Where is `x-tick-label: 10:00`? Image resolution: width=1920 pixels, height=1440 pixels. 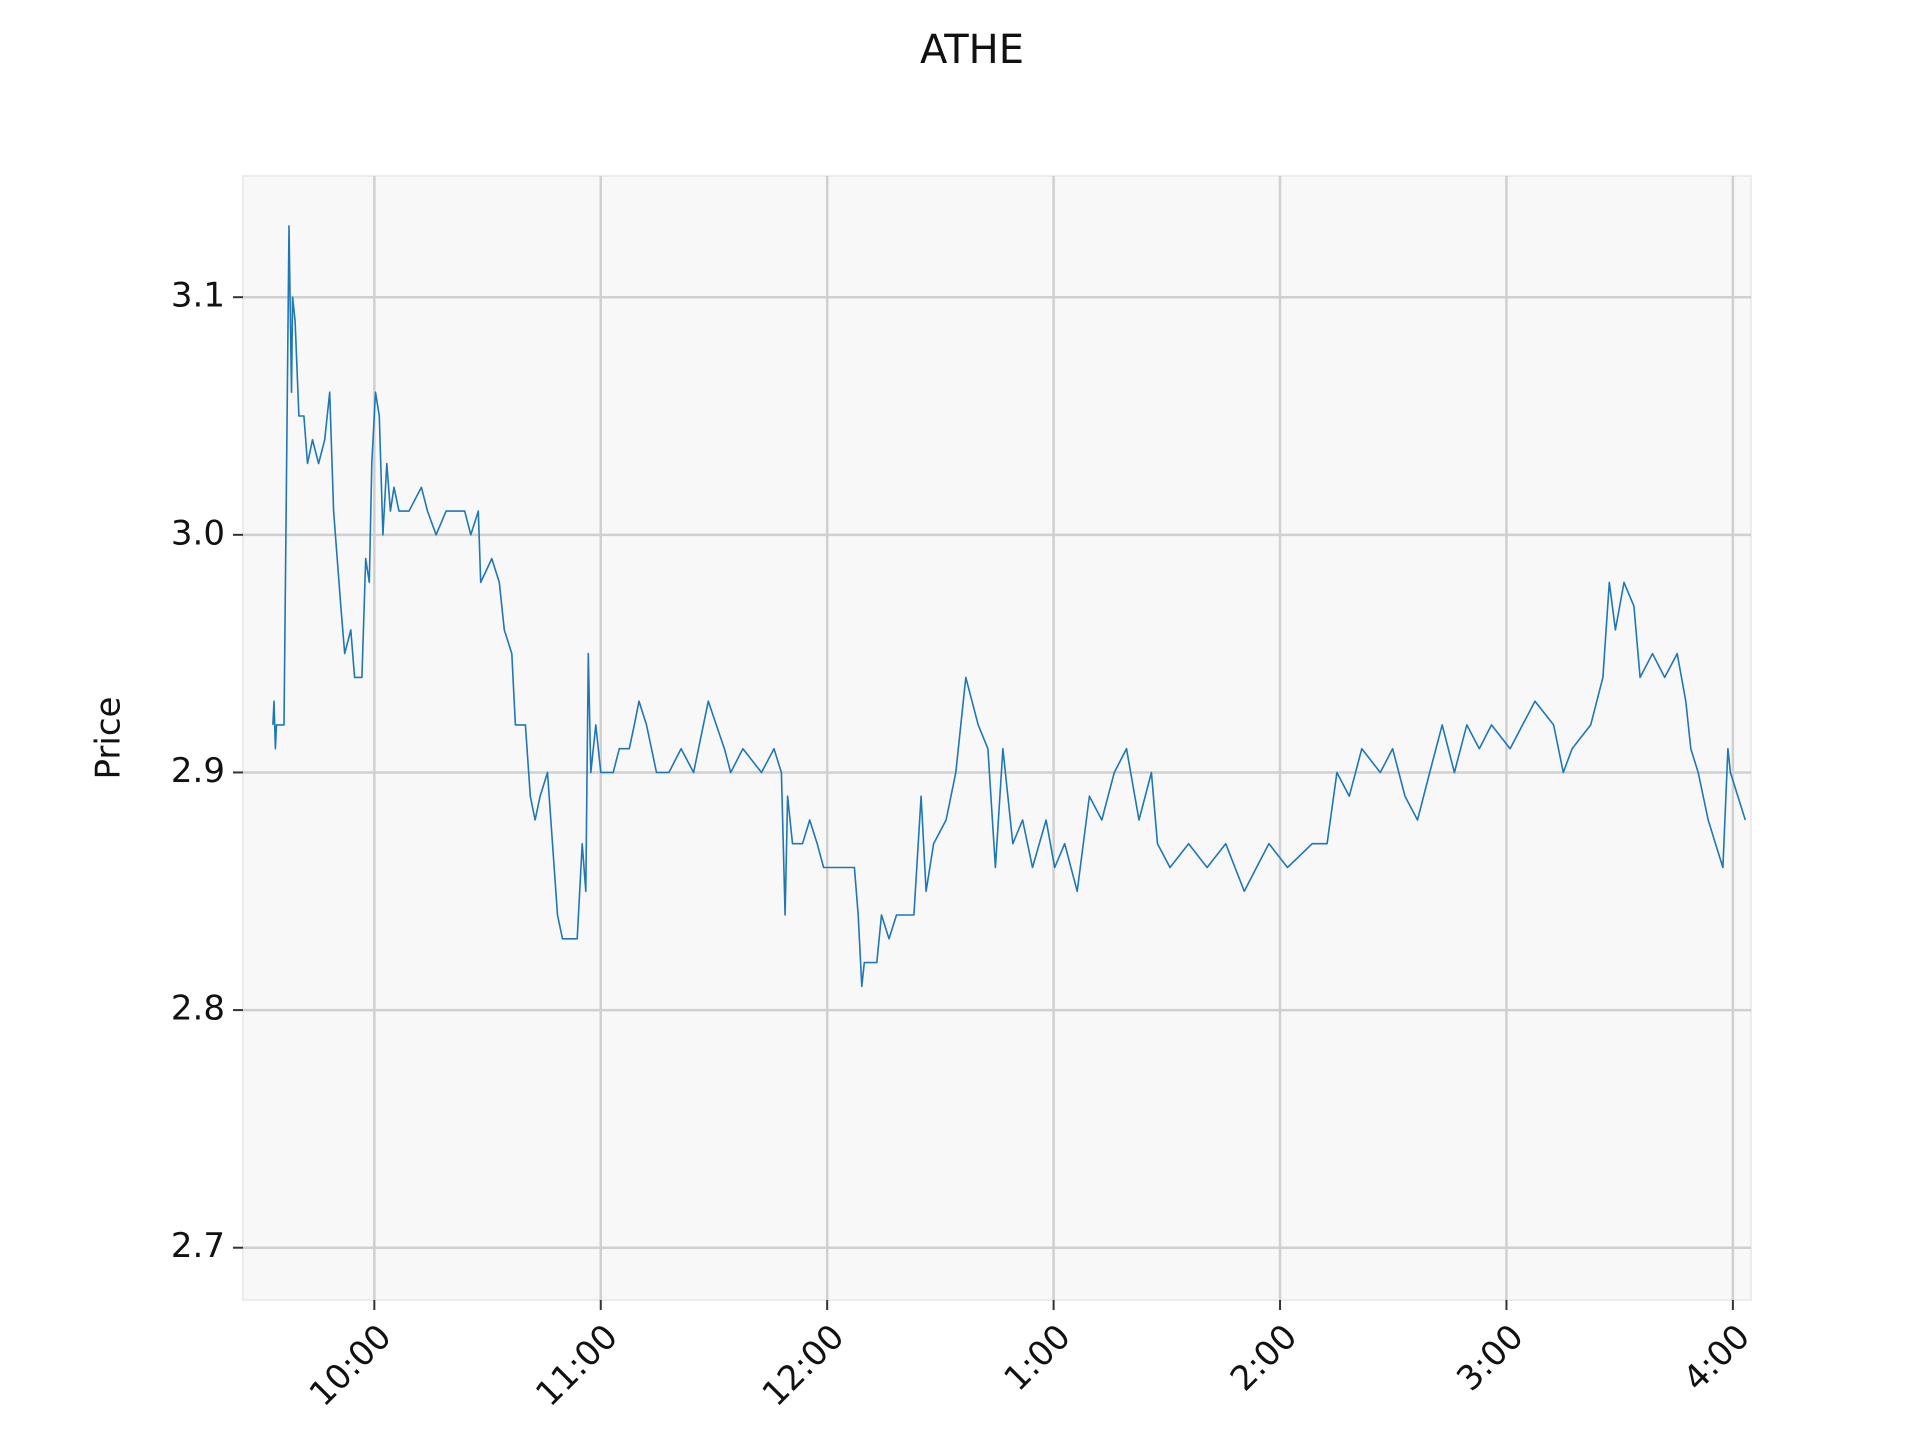
x-tick-label: 10:00 is located at coordinates (351, 1366).